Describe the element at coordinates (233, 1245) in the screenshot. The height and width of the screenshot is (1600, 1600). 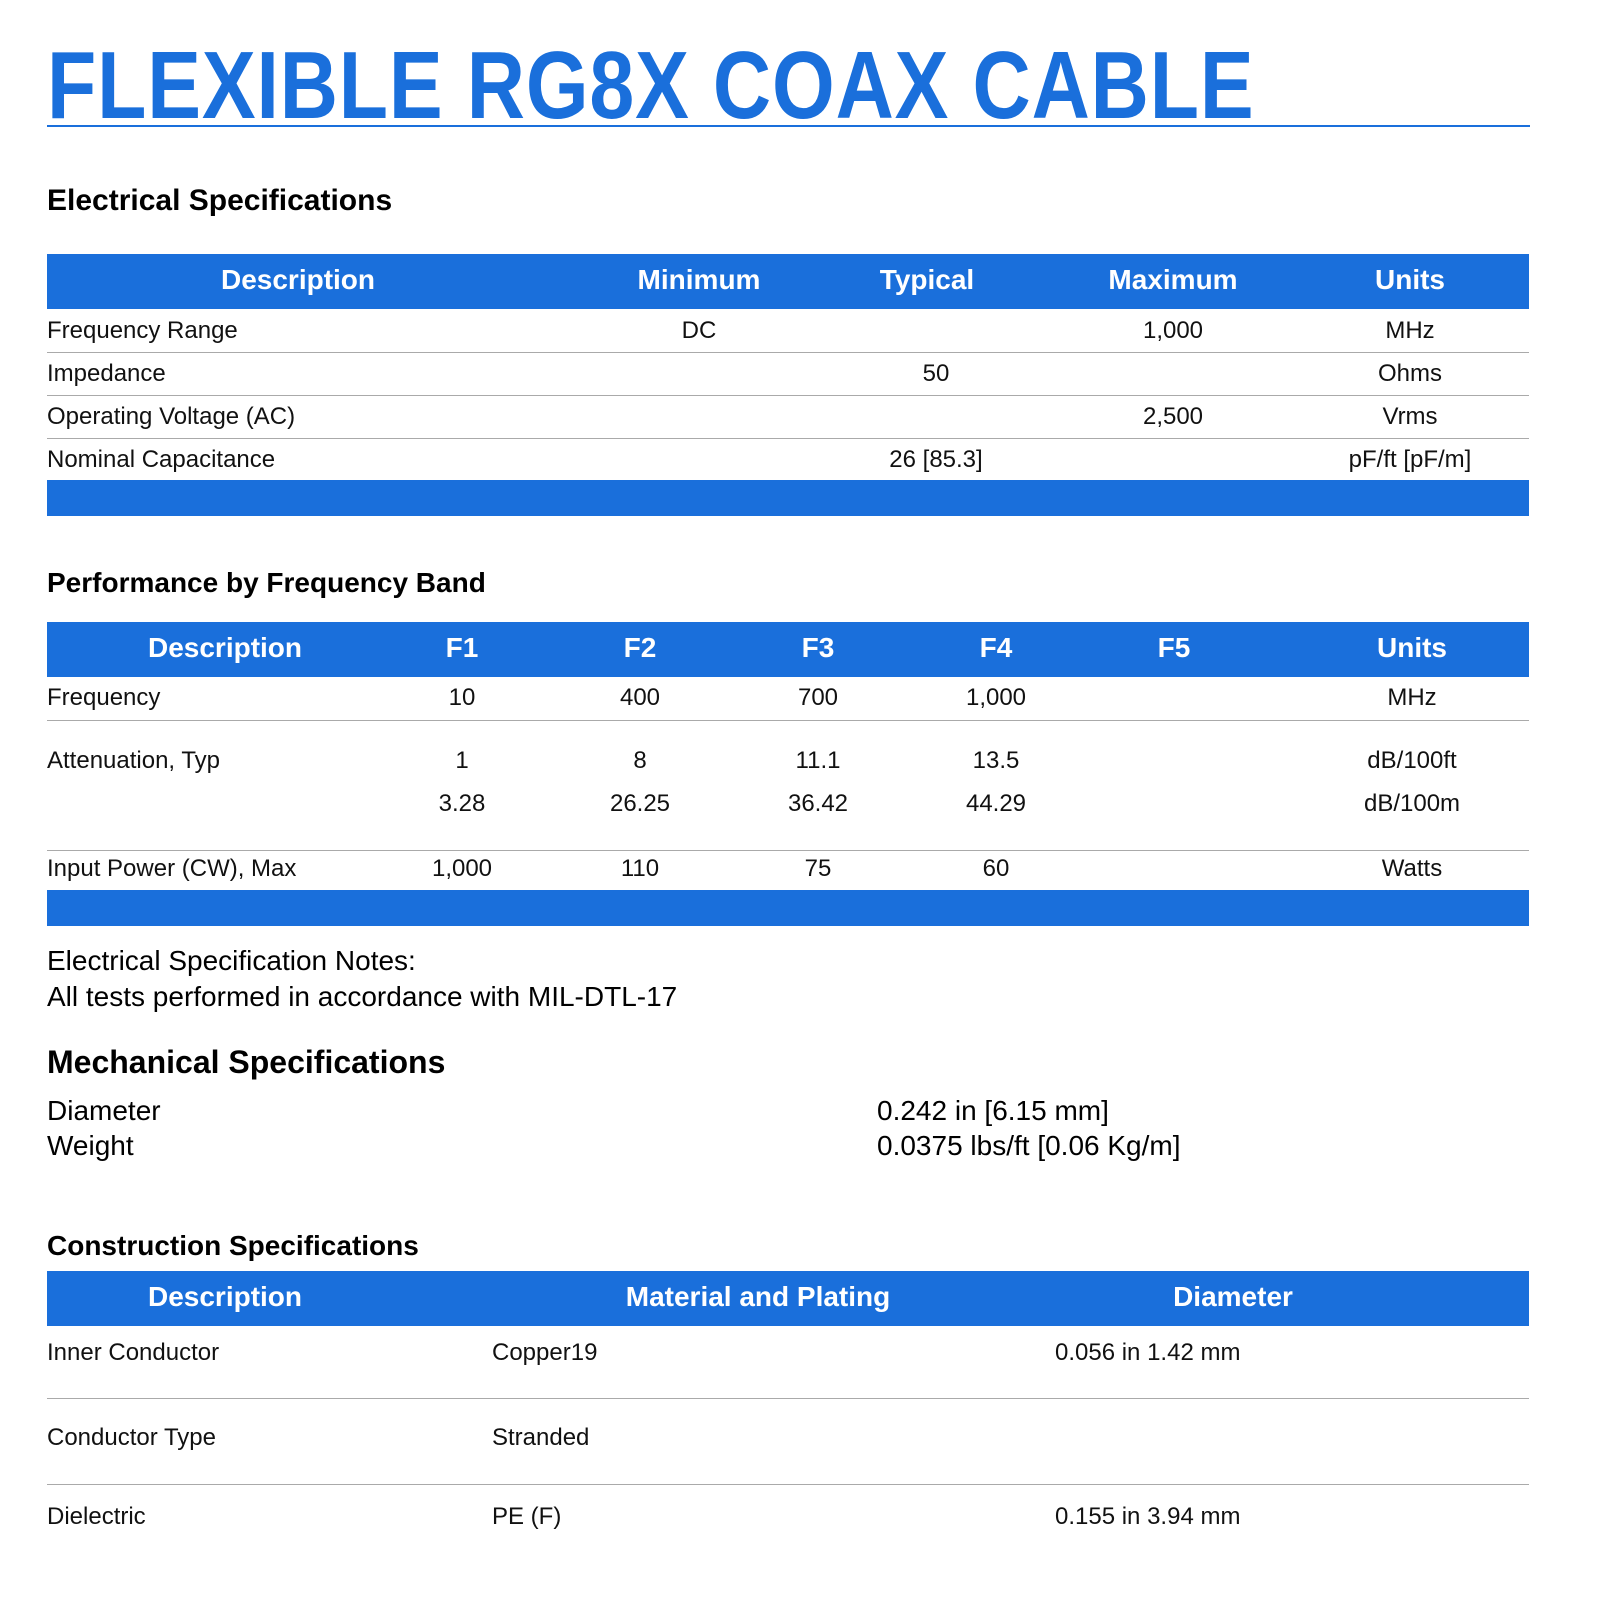
I see `construction-heading: Construction Specifications` at that location.